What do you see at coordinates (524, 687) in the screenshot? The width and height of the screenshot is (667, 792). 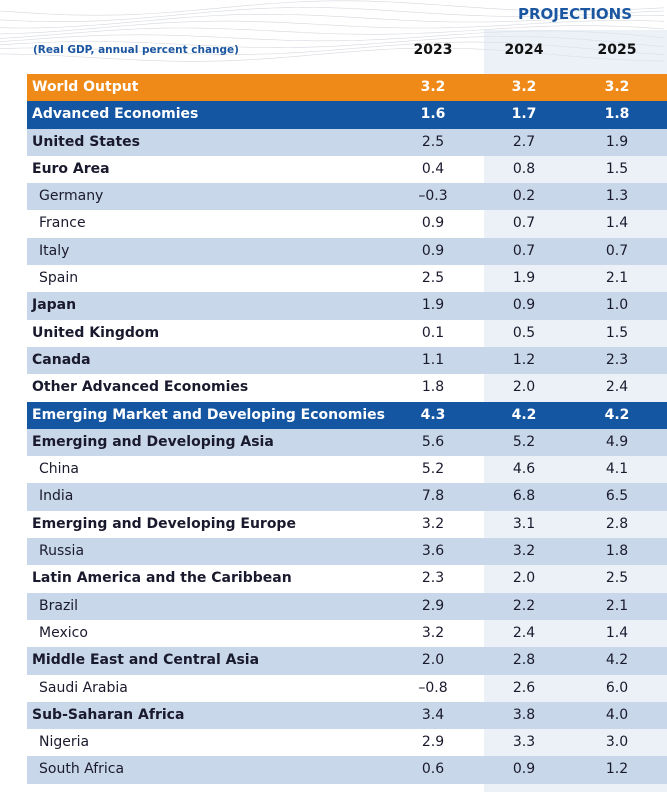 I see `cell-value-2024: 2.6` at bounding box center [524, 687].